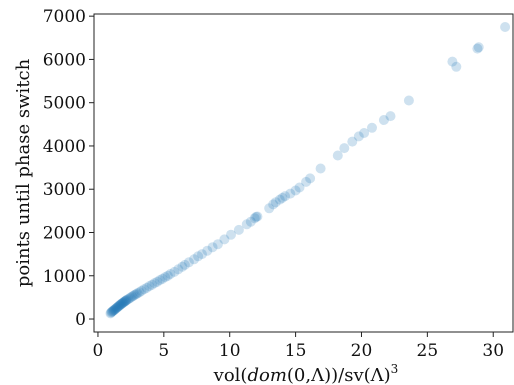  Describe the element at coordinates (68, 168) in the screenshot. I see `y-axis: 0 1000 2000 3000 4000 5000 6000 7000` at that location.